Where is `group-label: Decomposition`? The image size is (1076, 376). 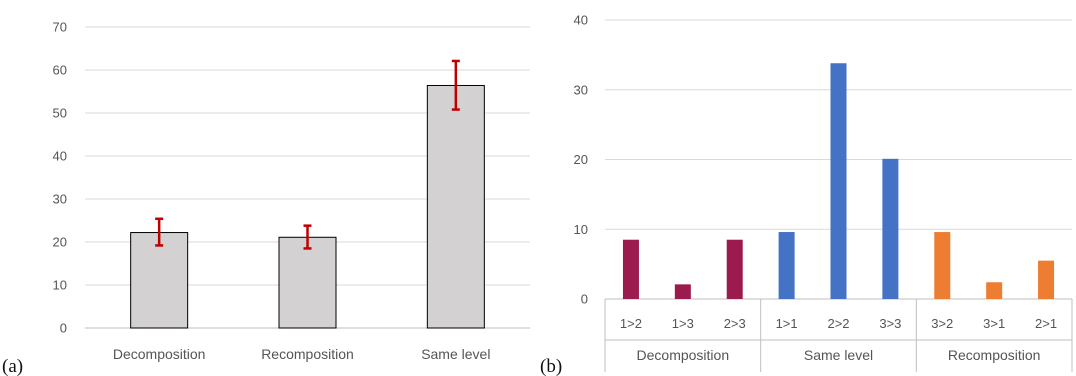
group-label: Decomposition is located at coordinates (683, 355).